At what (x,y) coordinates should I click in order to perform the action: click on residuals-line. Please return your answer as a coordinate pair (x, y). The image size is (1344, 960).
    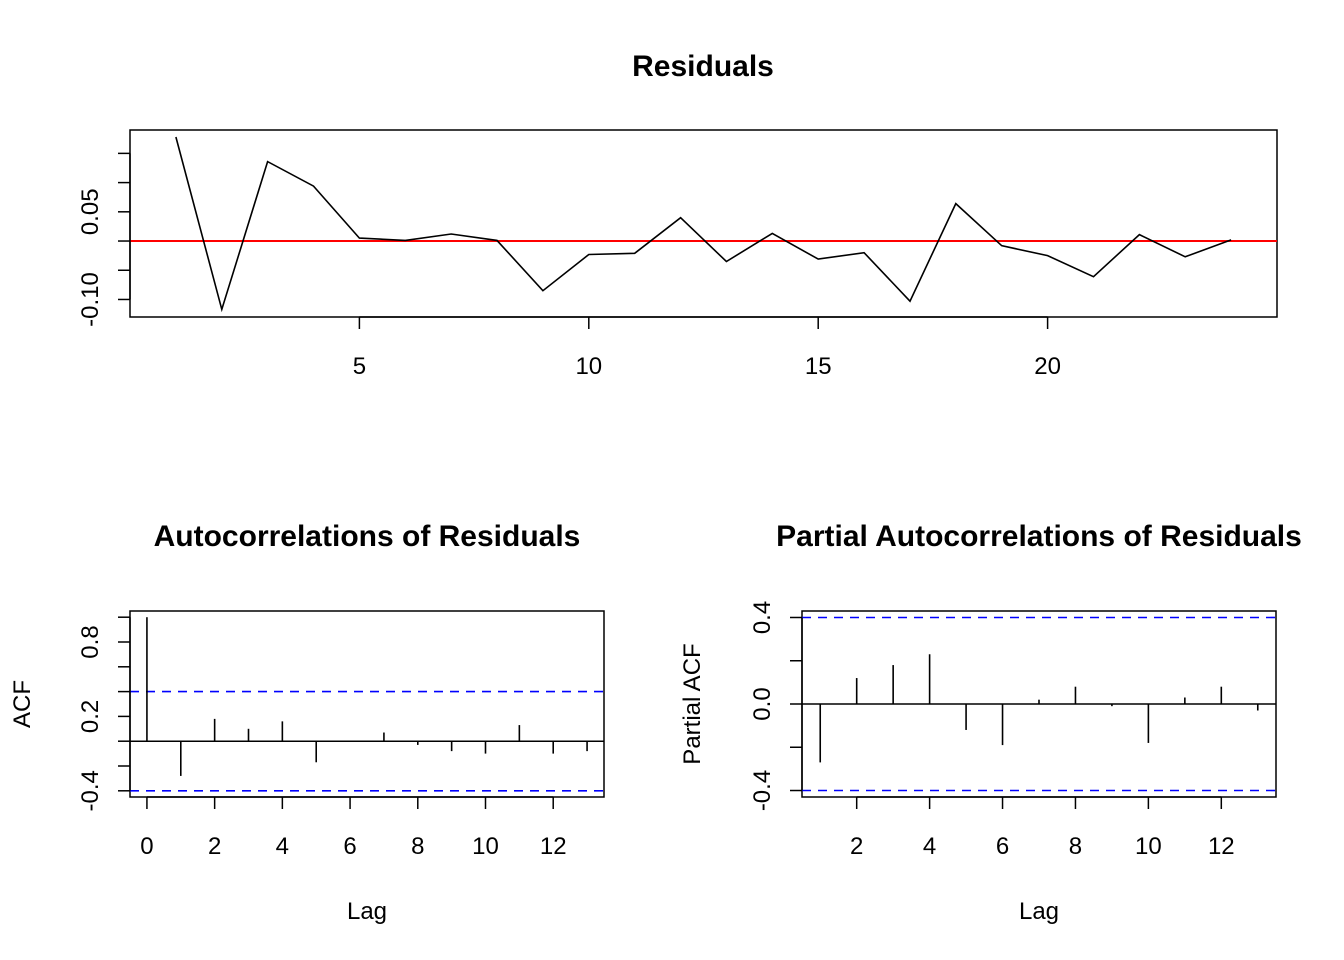
    Looking at the image, I should click on (703, 224).